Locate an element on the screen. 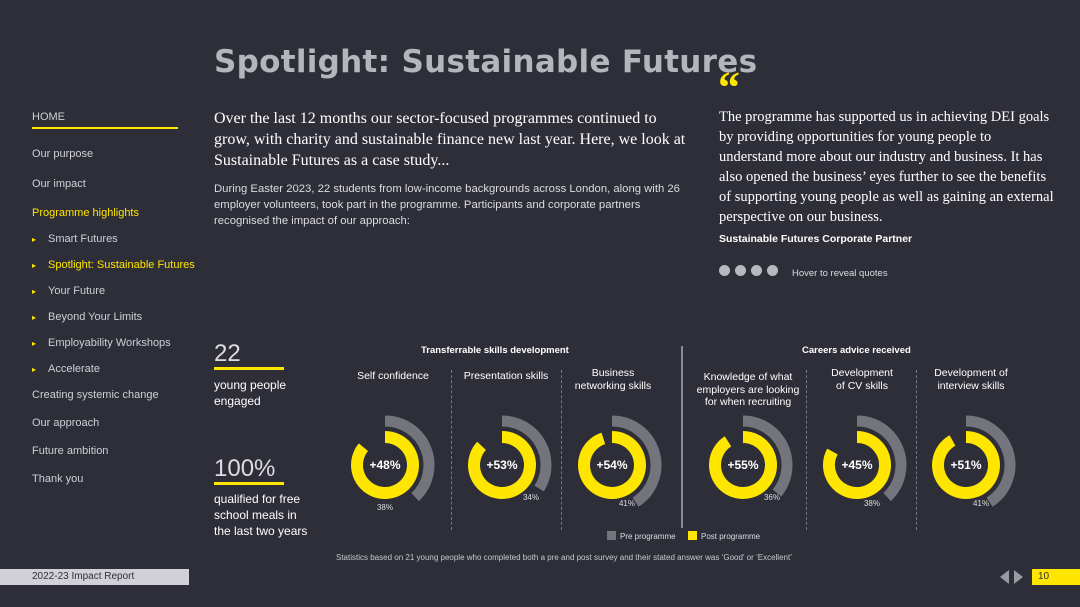 The height and width of the screenshot is (607, 1080). column-label-line: employers are looking is located at coordinates (748, 389).